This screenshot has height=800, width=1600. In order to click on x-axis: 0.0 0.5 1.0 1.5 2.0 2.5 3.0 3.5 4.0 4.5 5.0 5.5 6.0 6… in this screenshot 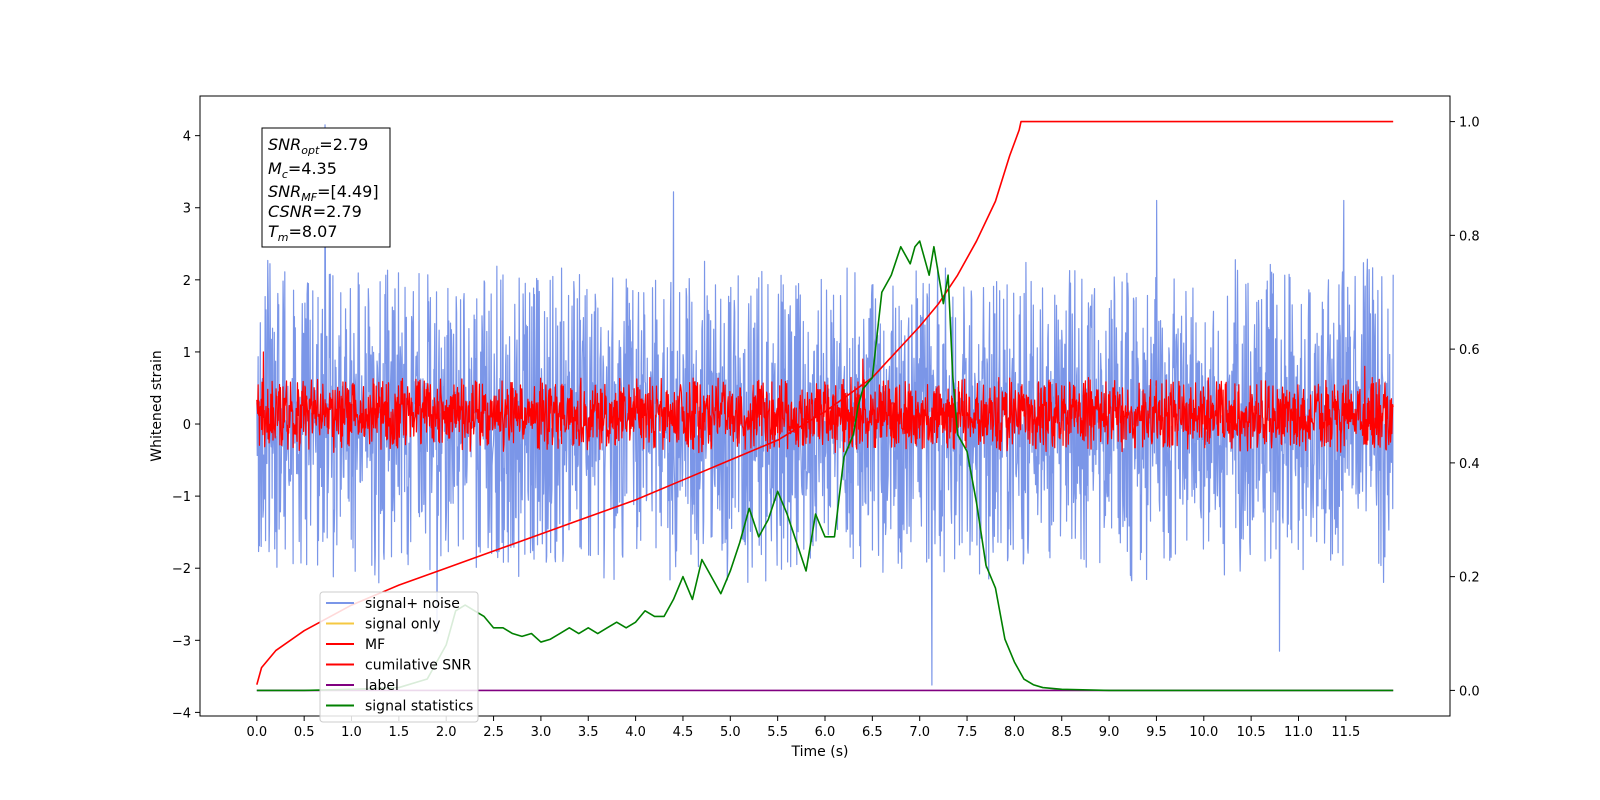, I will do `click(803, 728)`.